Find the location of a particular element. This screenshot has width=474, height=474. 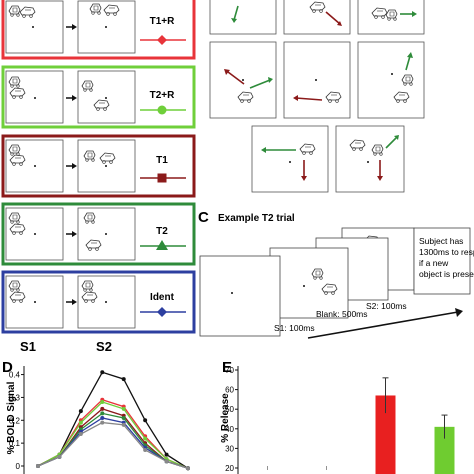

condition-row: T2 is located at coordinates (98, 234).